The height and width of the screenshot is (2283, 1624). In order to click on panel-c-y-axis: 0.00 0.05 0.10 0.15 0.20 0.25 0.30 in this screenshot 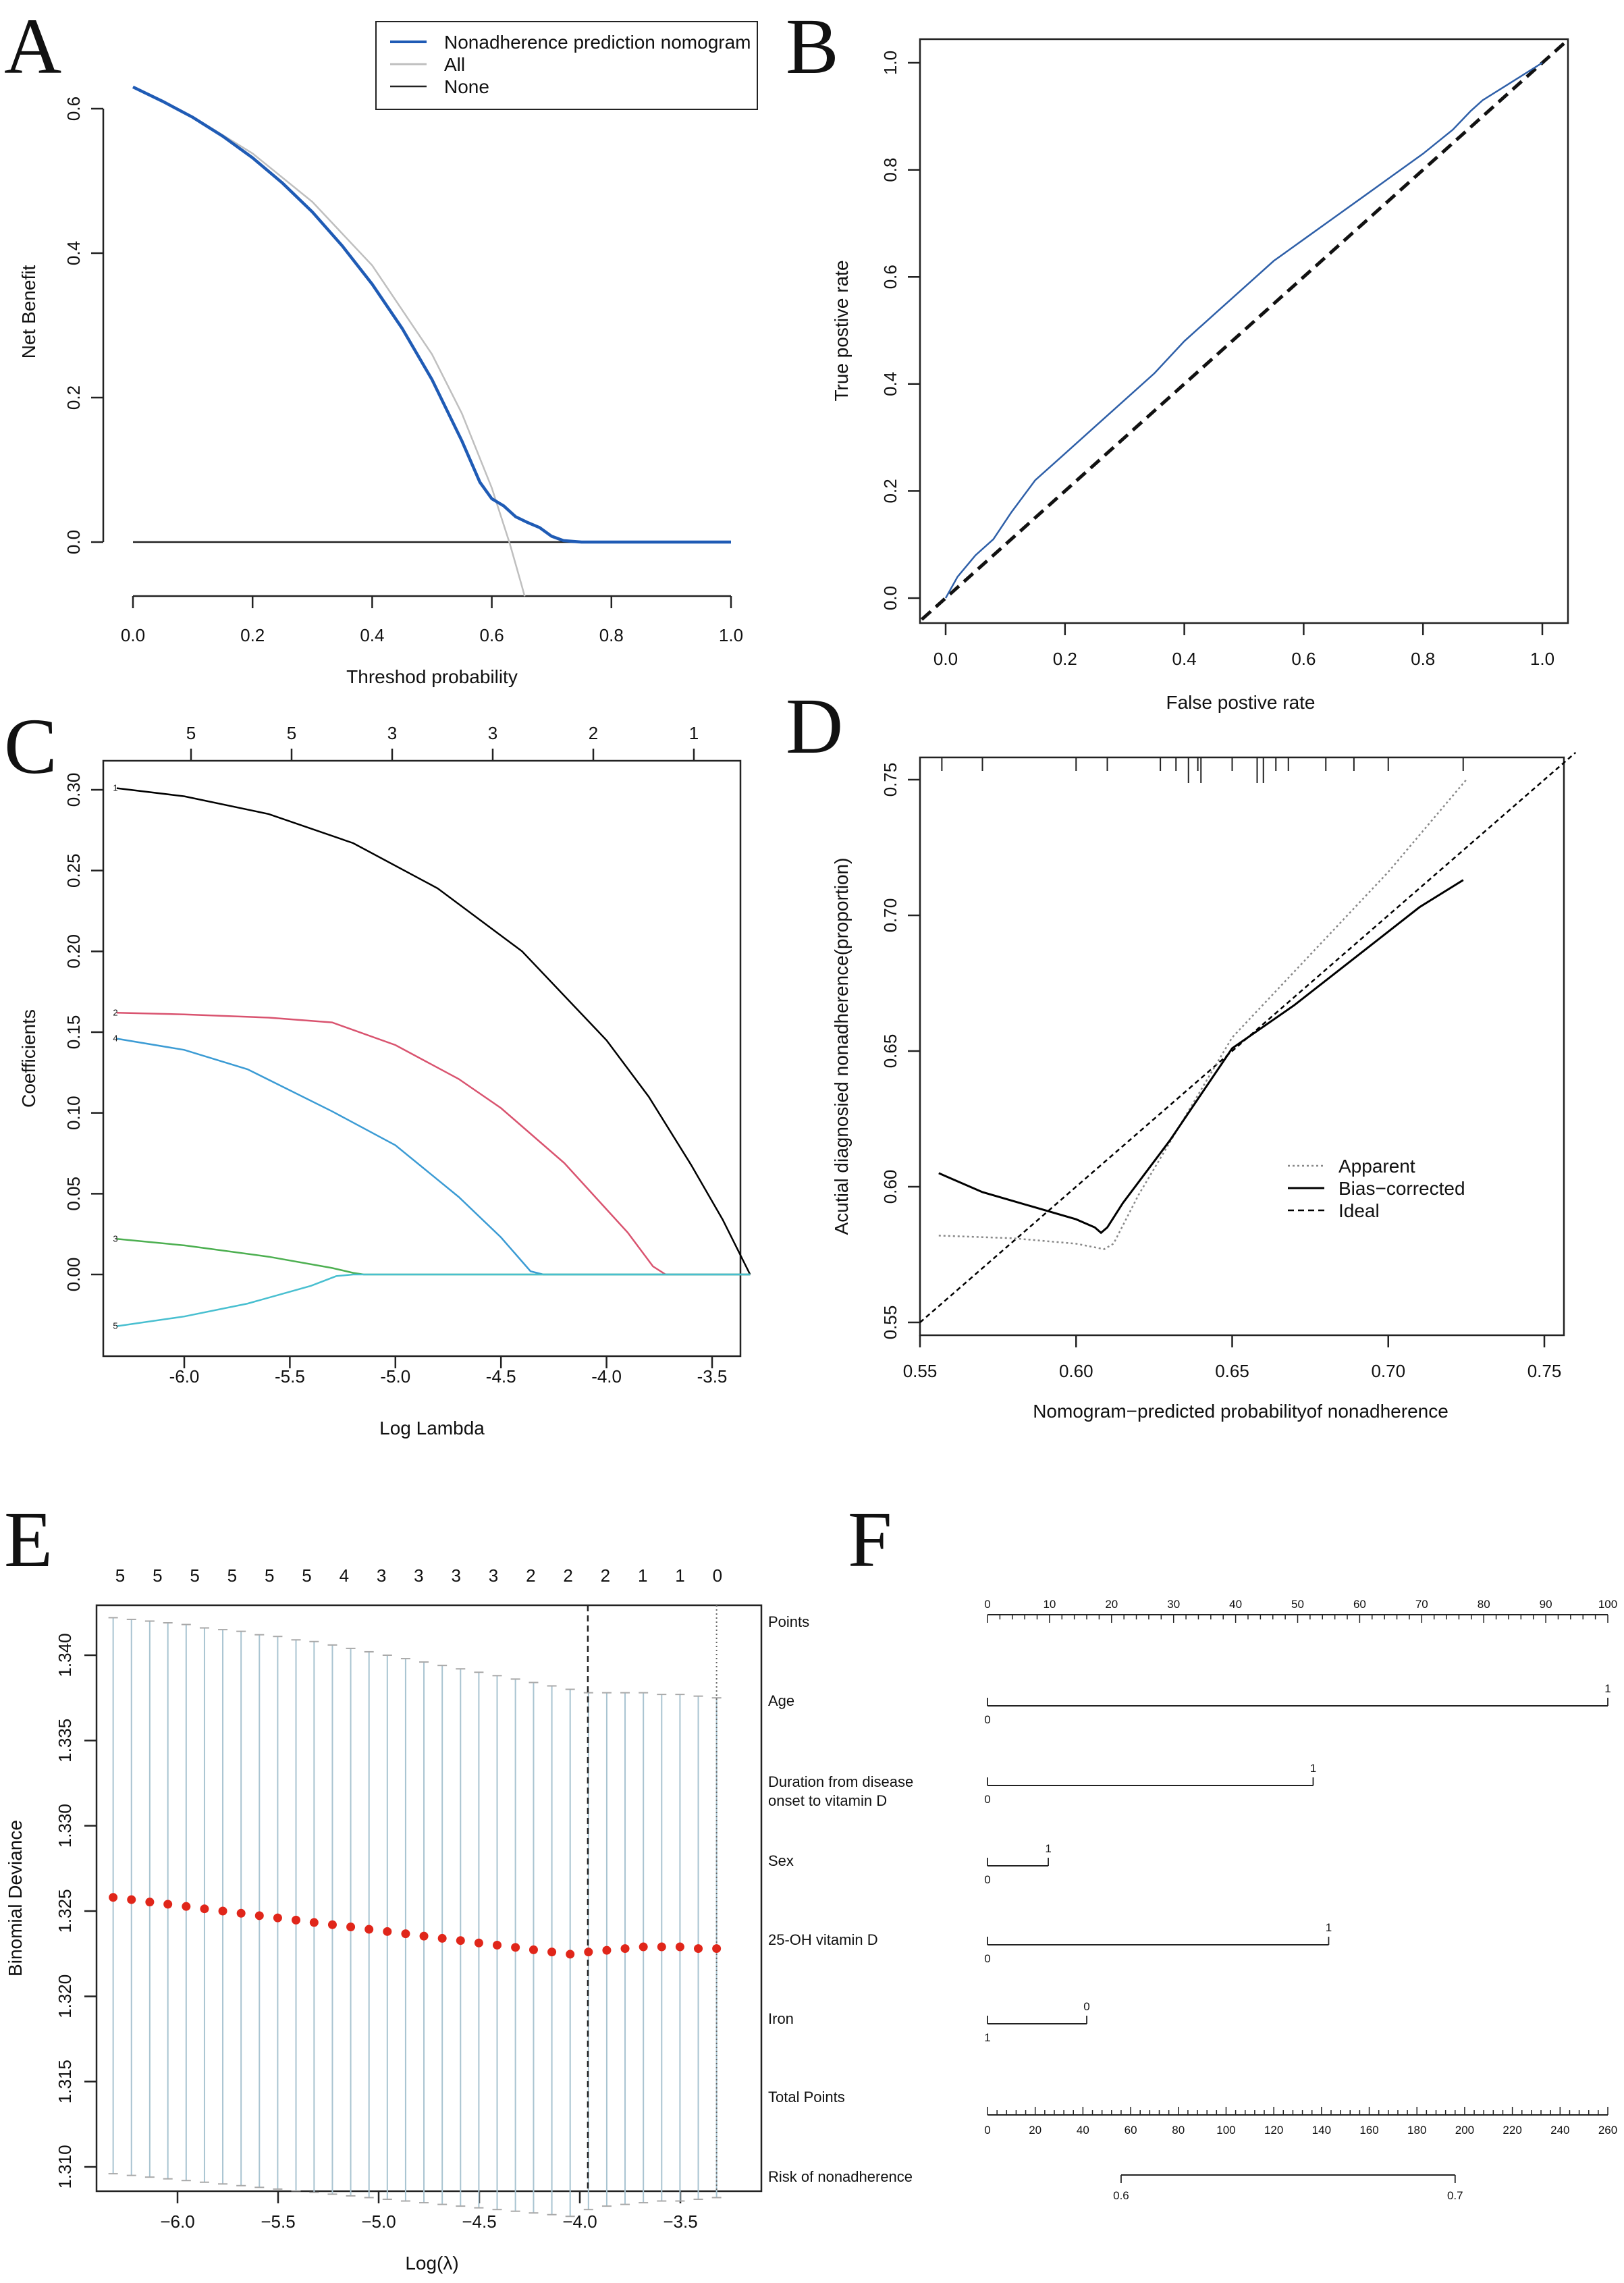, I will do `click(83, 1032)`.